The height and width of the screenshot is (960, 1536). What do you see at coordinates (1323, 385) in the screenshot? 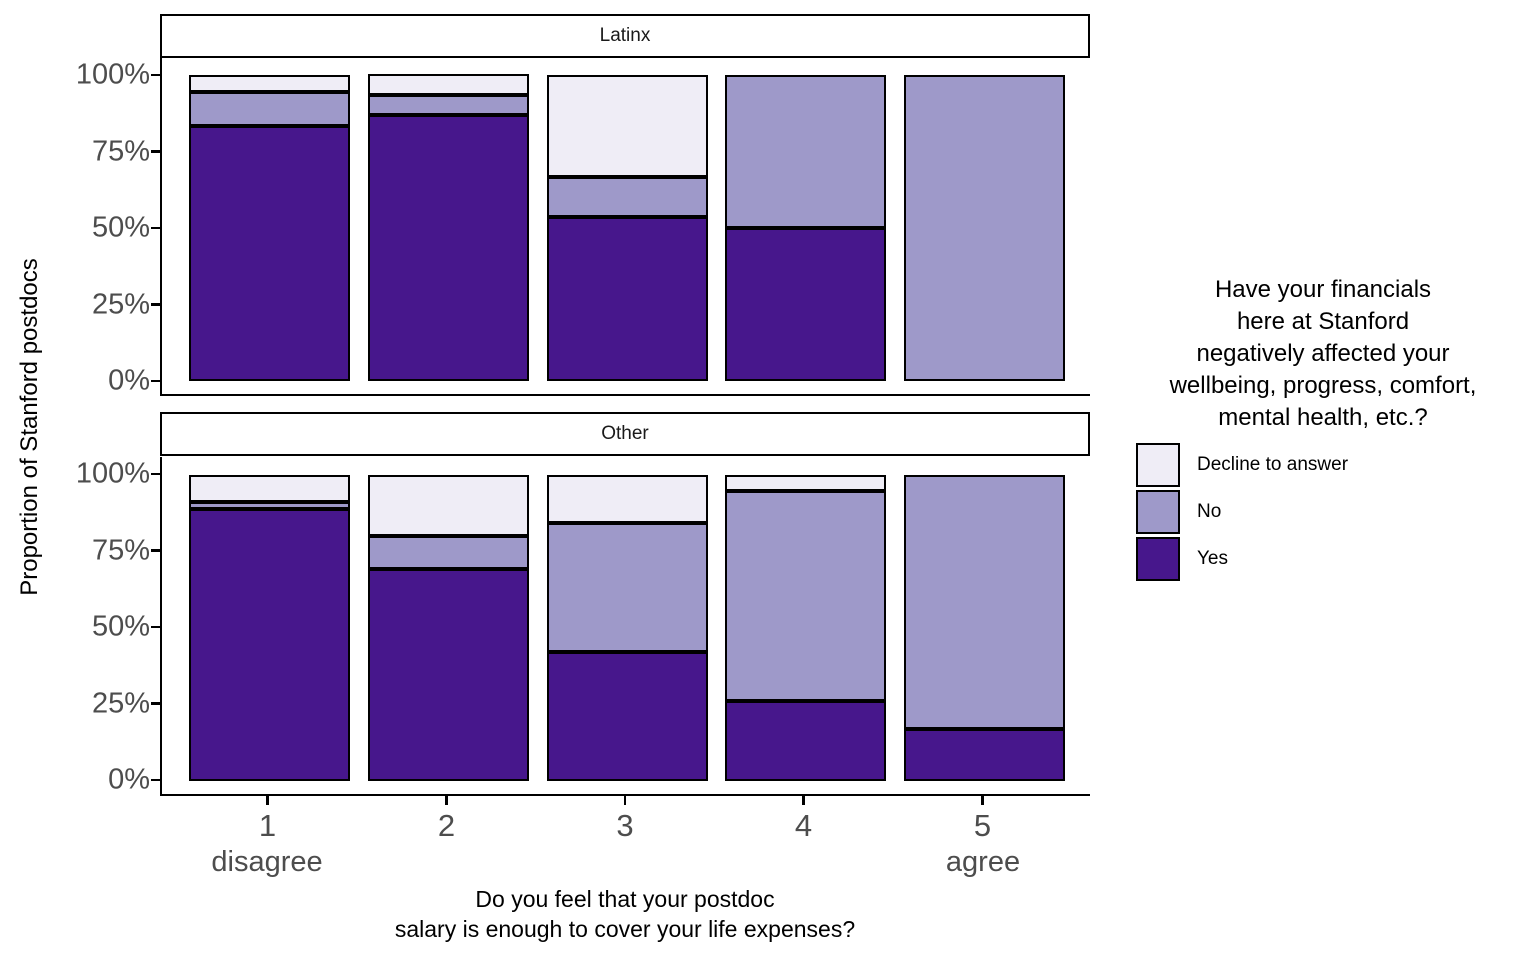
I see `legend-title-line: wellbeing, progress, comfort,` at bounding box center [1323, 385].